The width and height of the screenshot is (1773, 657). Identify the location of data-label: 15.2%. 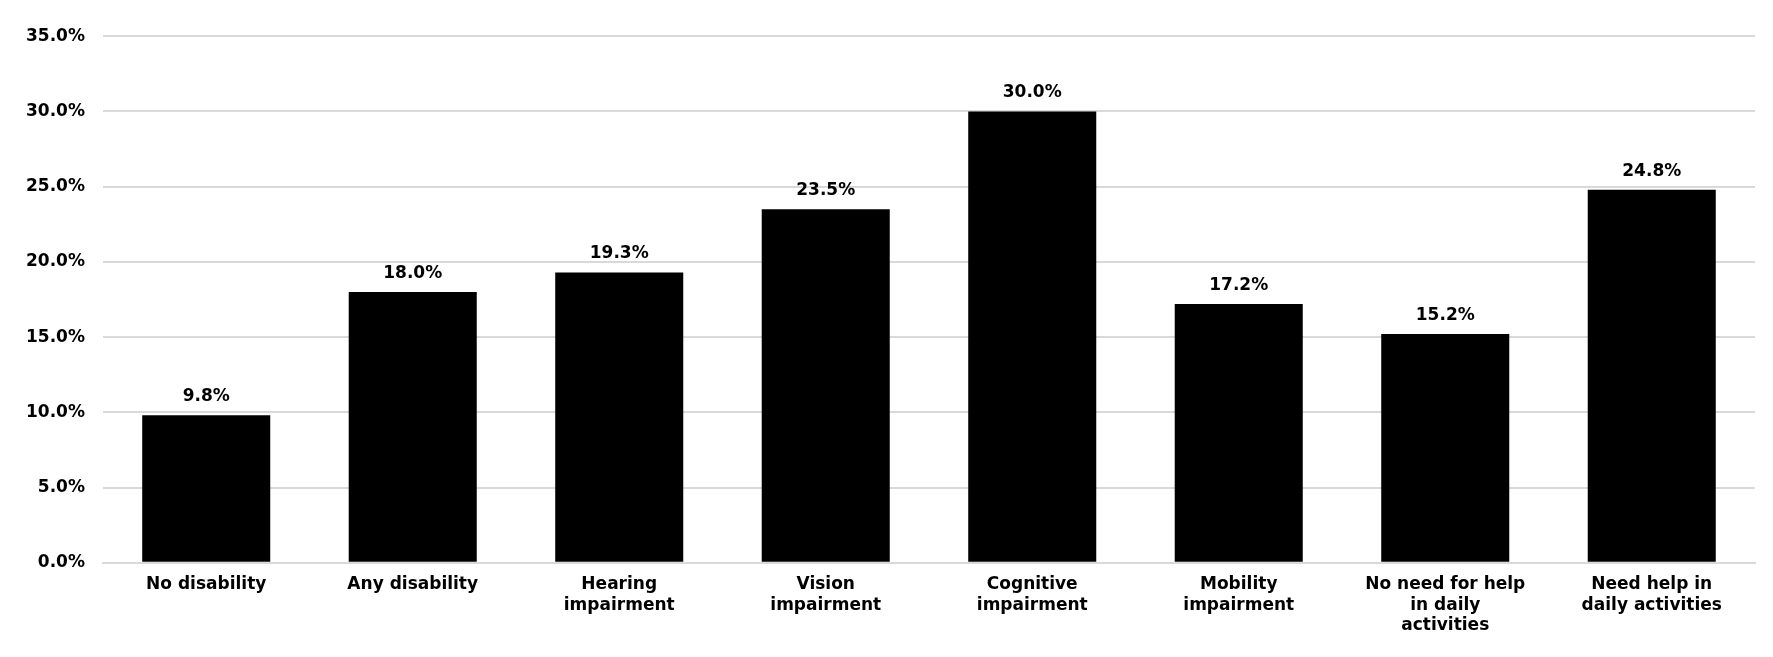
(1445, 314).